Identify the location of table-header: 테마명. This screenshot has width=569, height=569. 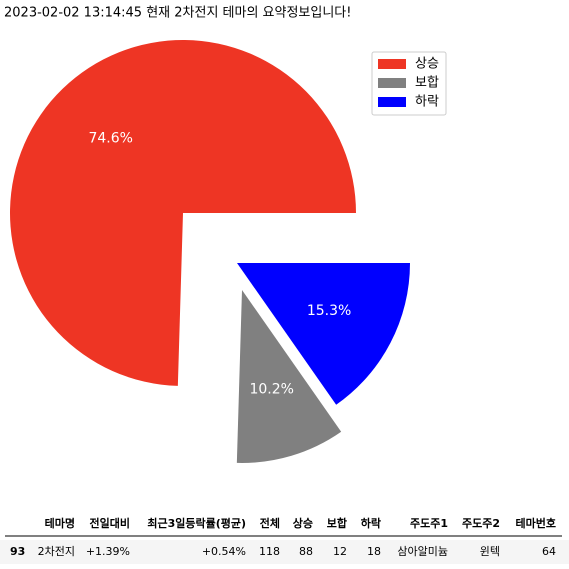
(60, 523).